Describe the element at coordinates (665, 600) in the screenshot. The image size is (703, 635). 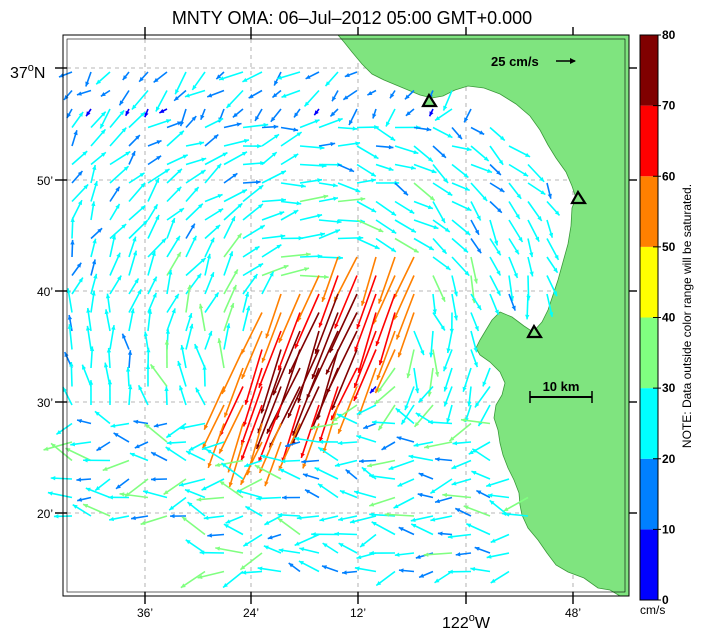
I see `colorbar-tick-label: 0` at that location.